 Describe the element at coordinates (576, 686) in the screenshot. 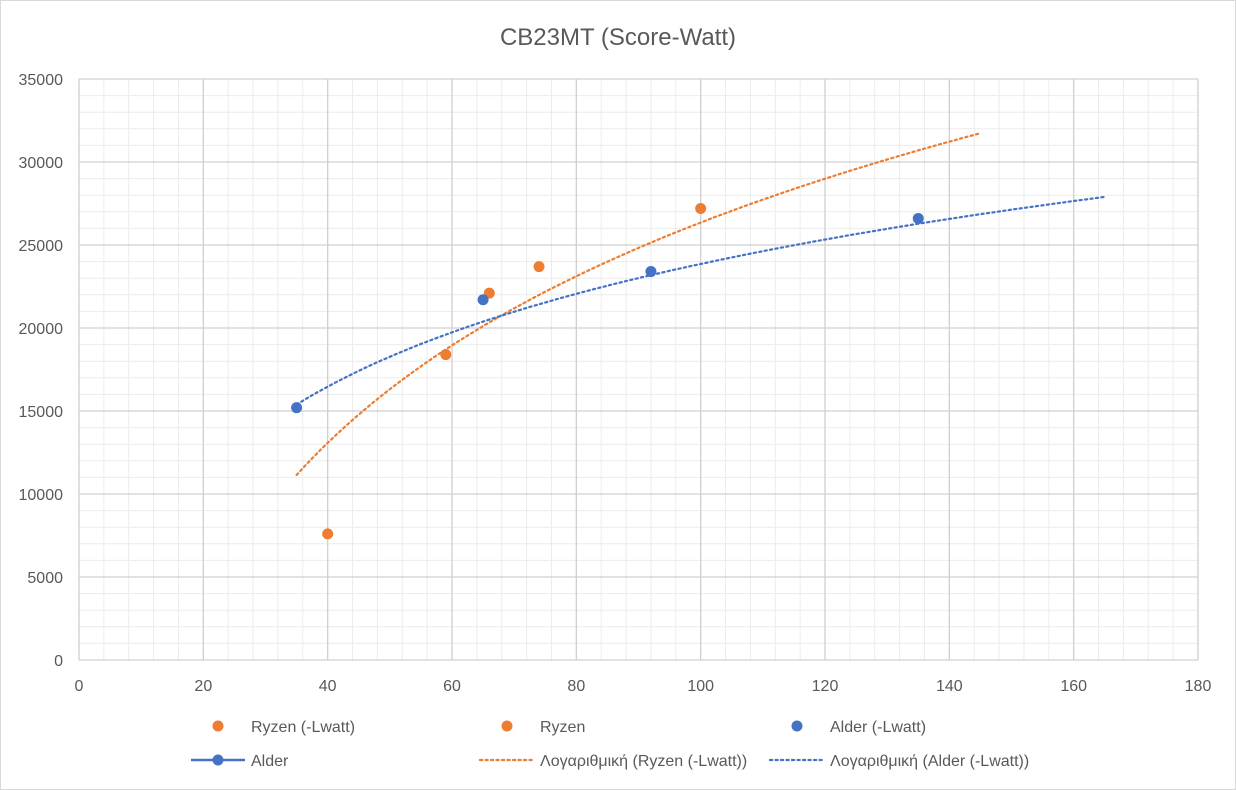

I see `x-tick-label: 80` at that location.